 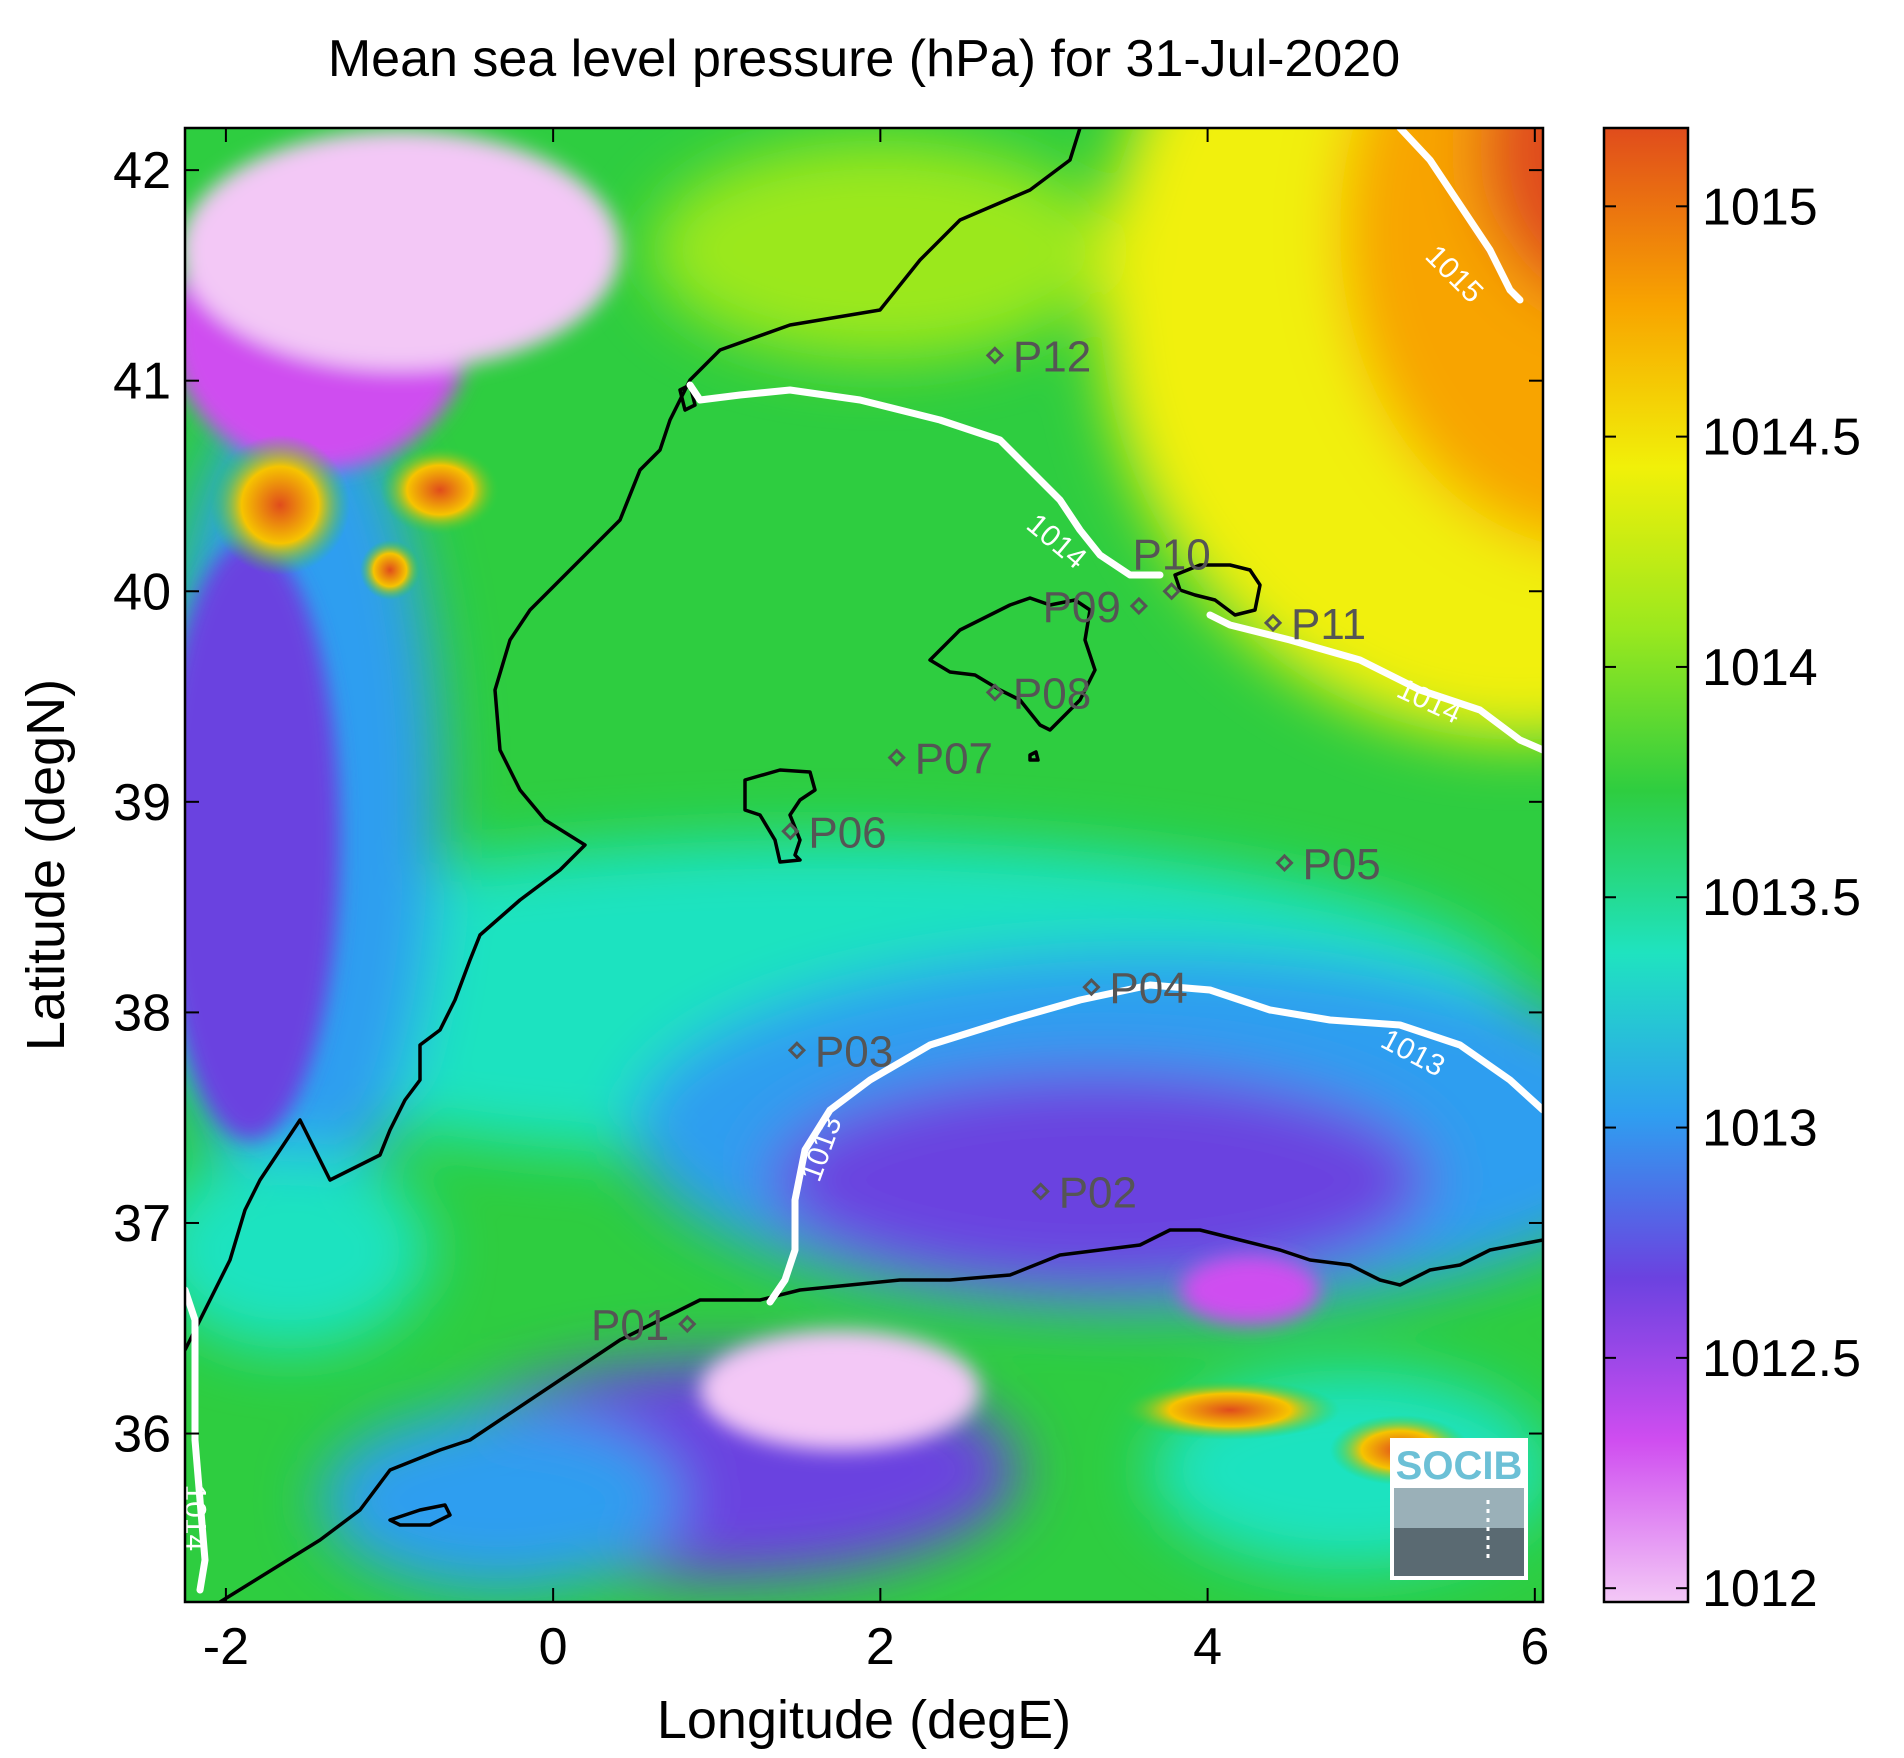 I want to click on station-label: P06, so click(x=847, y=832).